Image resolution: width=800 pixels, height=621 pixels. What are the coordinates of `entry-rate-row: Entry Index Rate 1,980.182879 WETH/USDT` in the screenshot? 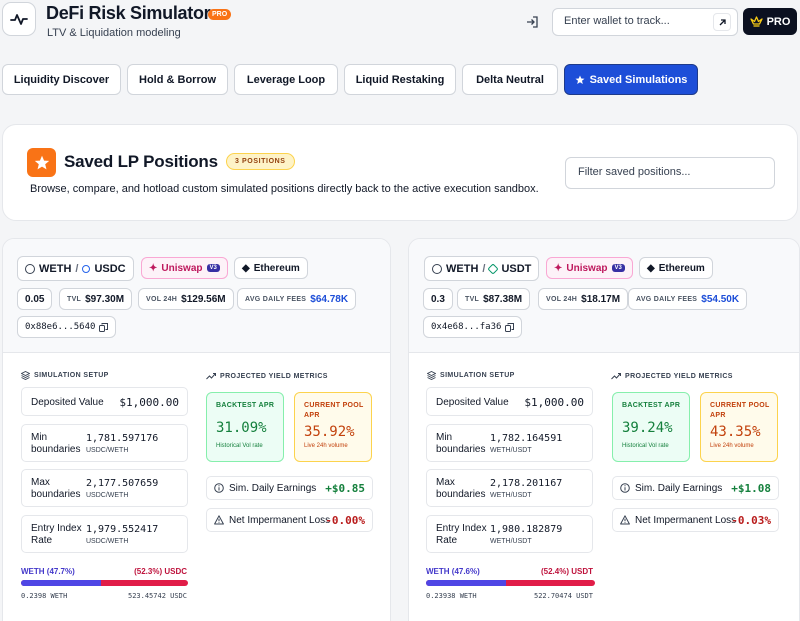 It's located at (509, 534).